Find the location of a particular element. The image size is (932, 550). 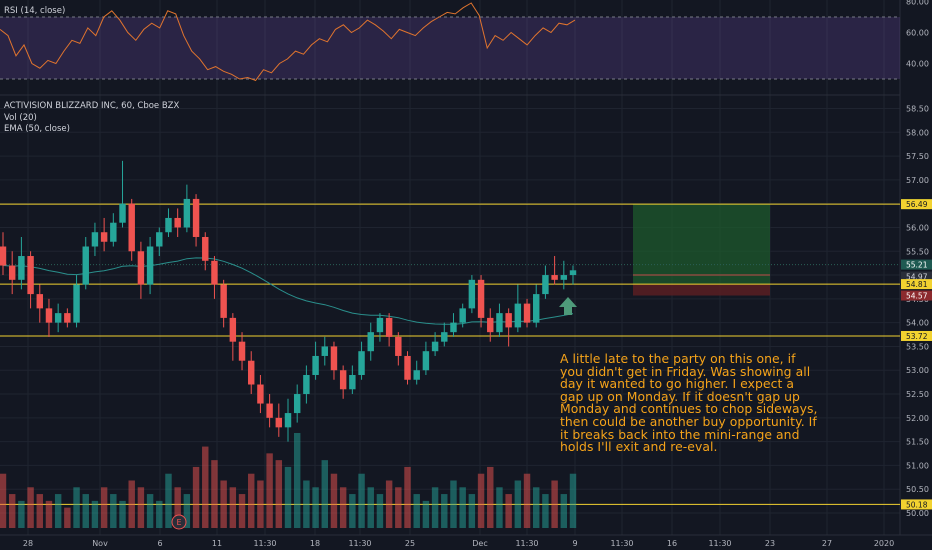

symbol-label: ACTIVISION BLIZZARD INC, 60, Cboe BZX is located at coordinates (92, 106).